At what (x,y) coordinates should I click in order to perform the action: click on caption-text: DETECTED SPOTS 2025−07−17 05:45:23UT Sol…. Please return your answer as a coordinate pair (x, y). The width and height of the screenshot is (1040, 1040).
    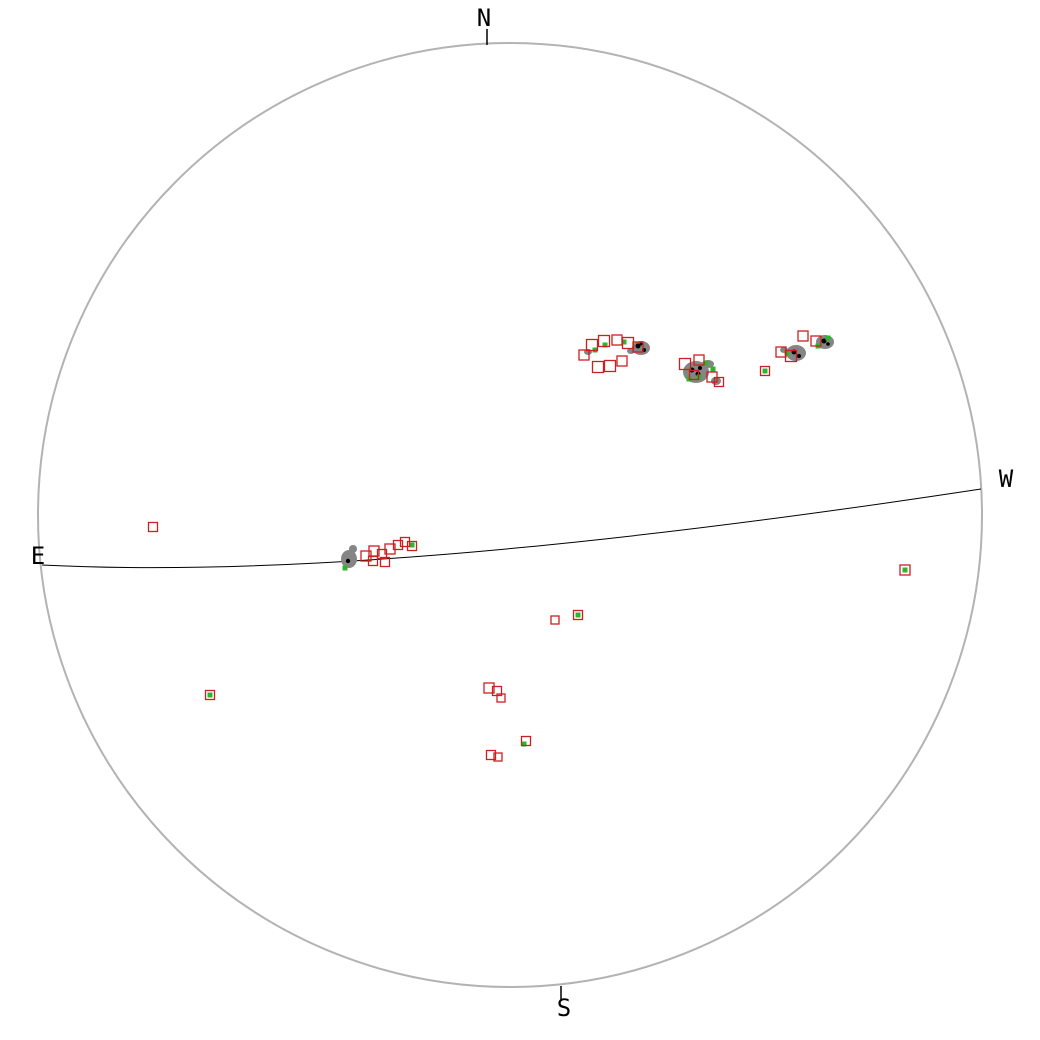
    Looking at the image, I should click on (570, 1039).